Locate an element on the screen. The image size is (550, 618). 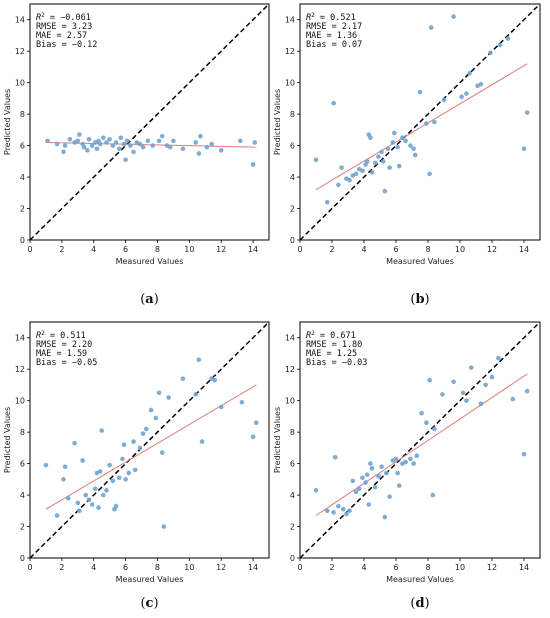
mae-stat: MAE = 1.36 is located at coordinates (331, 36).